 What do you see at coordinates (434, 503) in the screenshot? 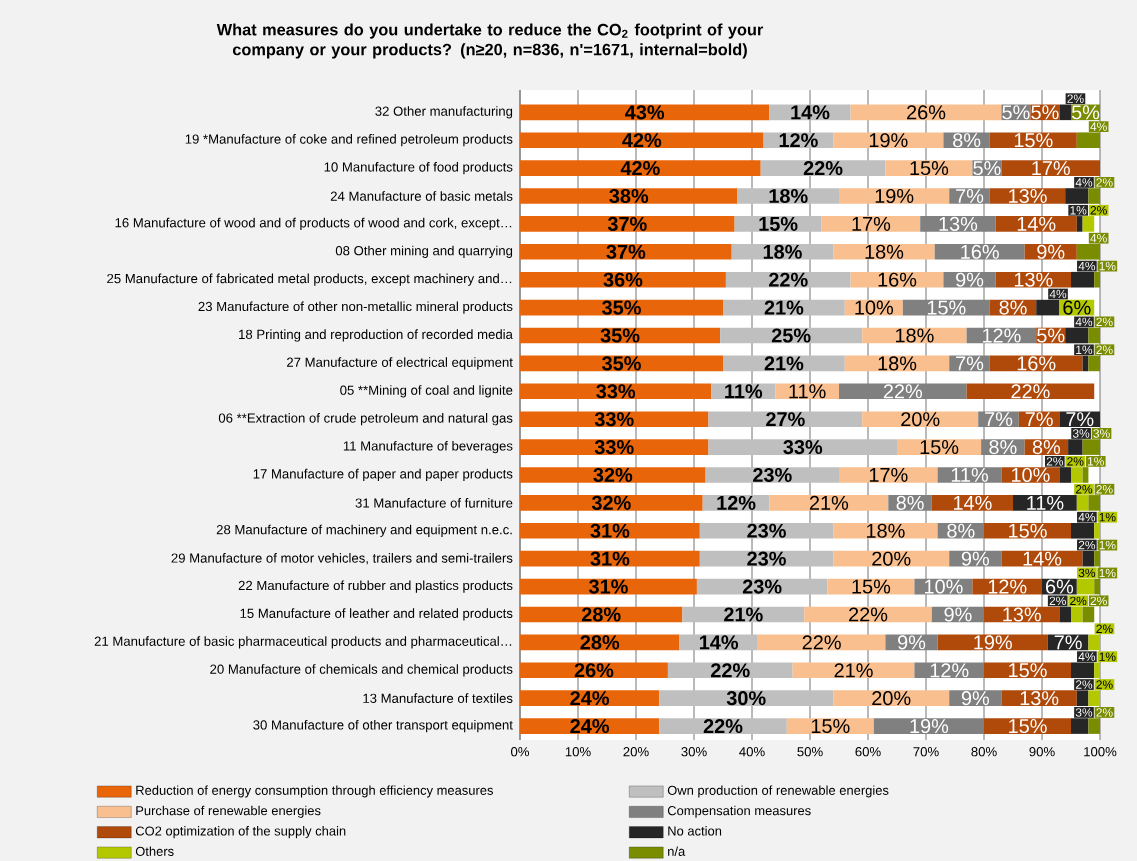
I see `y-tick-label: 31 Manufacture of furniture` at bounding box center [434, 503].